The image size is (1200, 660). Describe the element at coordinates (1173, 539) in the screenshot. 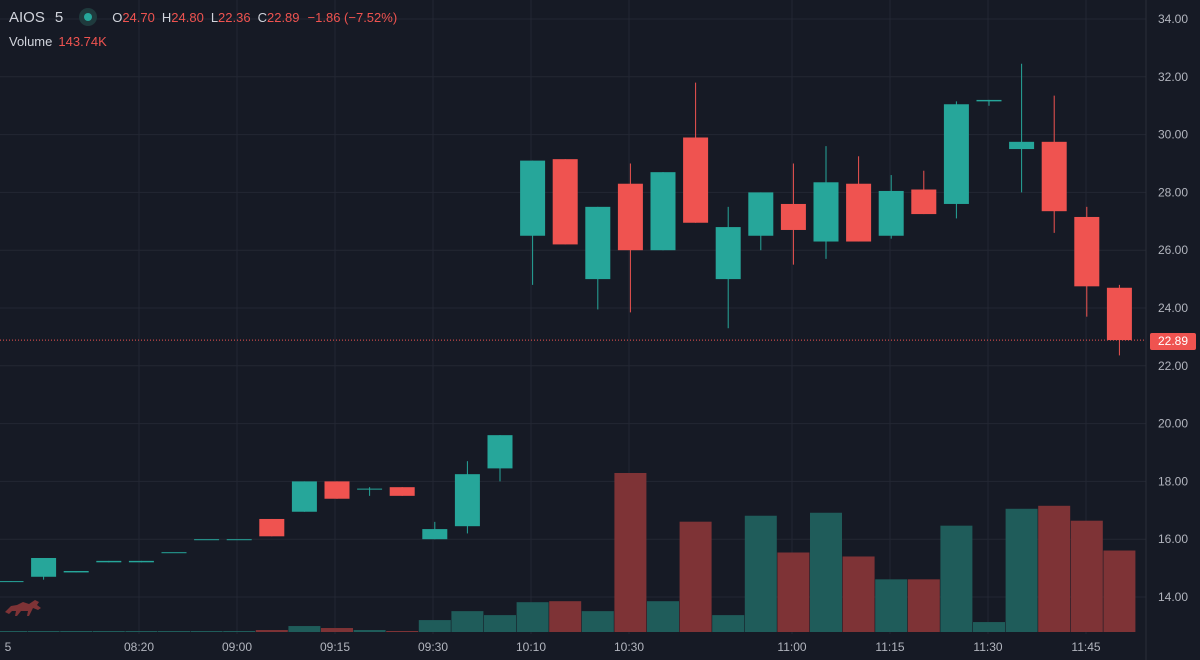

I see `price-tick-label: 16.00` at that location.